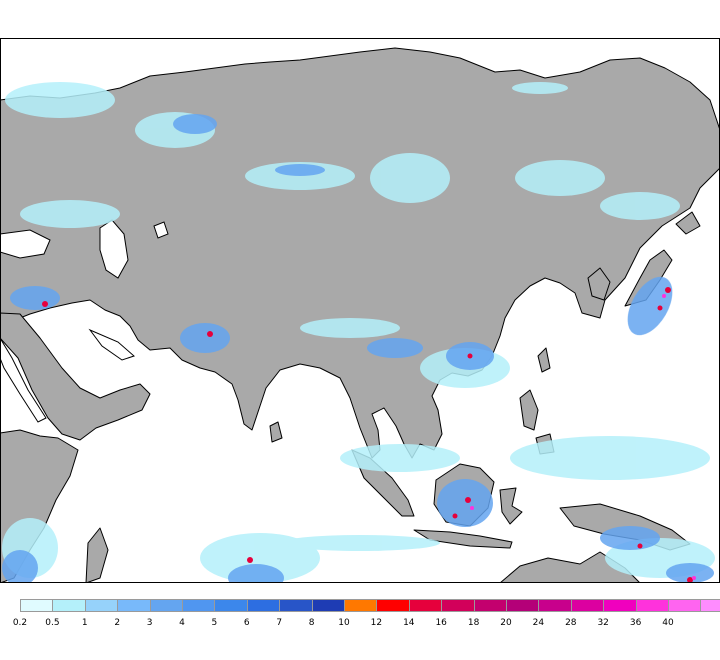 This screenshot has width=720, height=660. I want to click on colorbar-tick-label: 7, so click(279, 623).